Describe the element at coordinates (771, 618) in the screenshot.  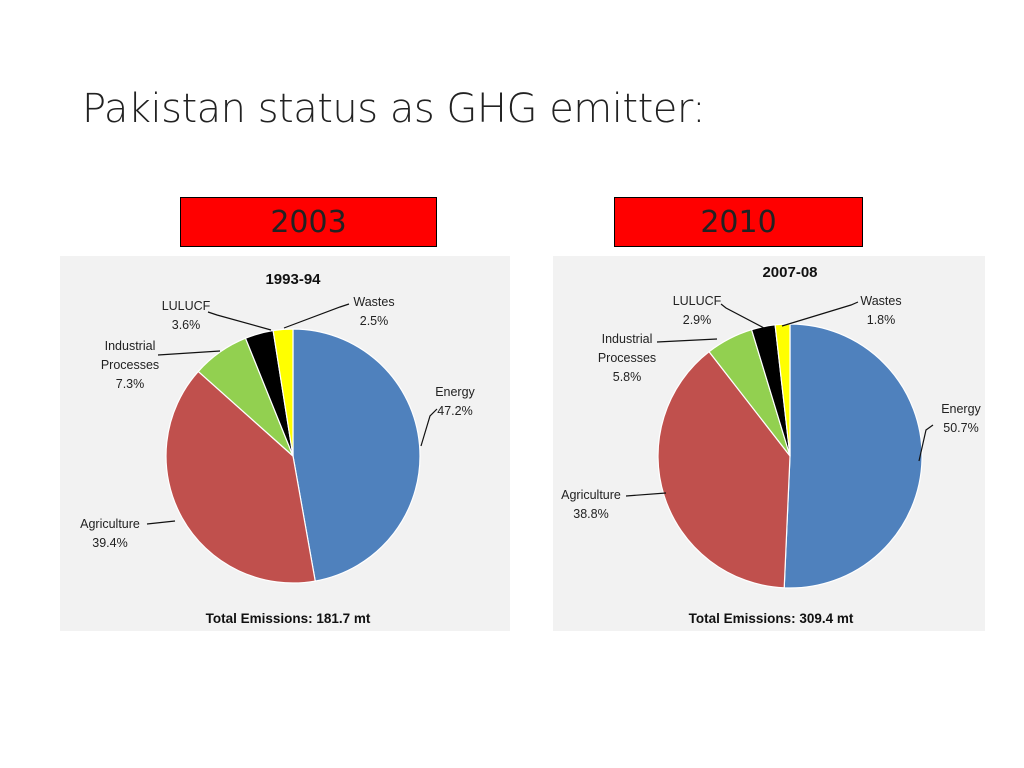
I see `total-emissions-label: Total Emissions: 309.4 mt` at that location.